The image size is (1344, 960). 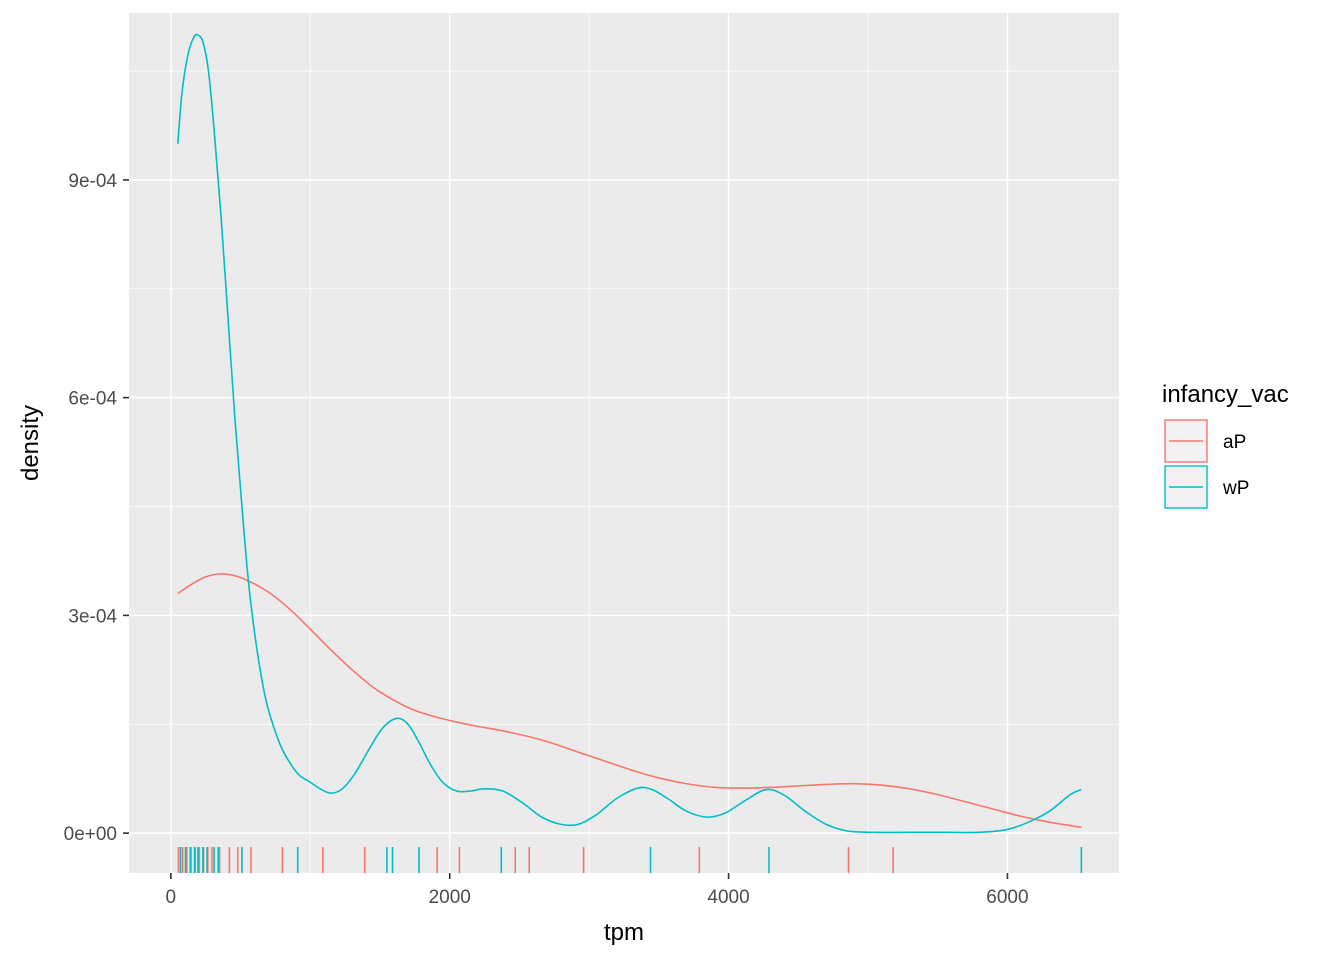 What do you see at coordinates (450, 897) in the screenshot?
I see `x-tick-label: 2000` at bounding box center [450, 897].